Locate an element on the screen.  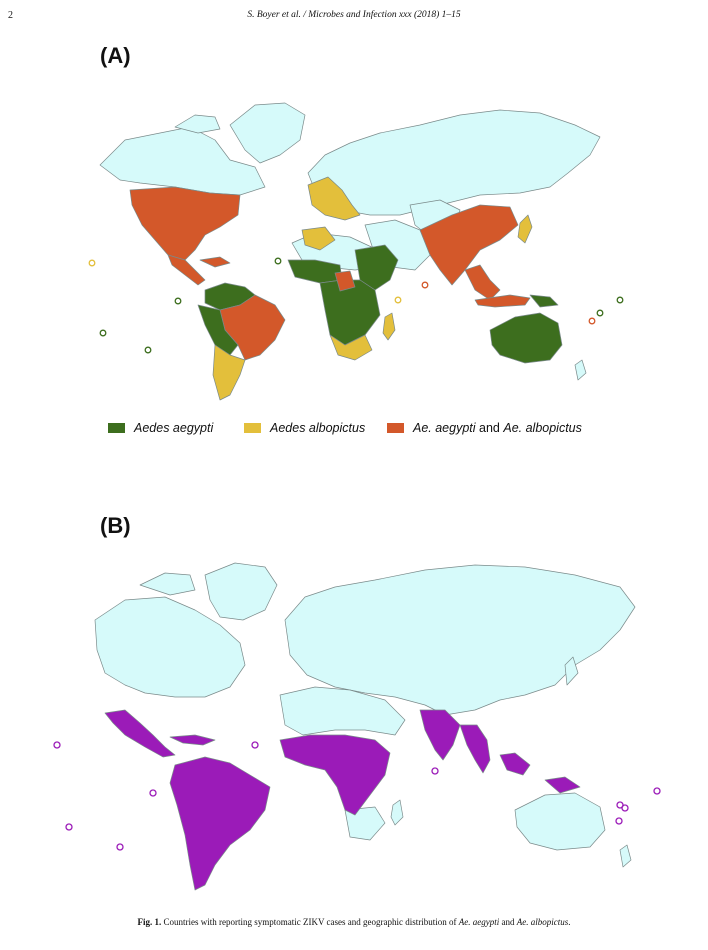
caption-species-a: Ae. aegypti is located at coordinates (479, 922).